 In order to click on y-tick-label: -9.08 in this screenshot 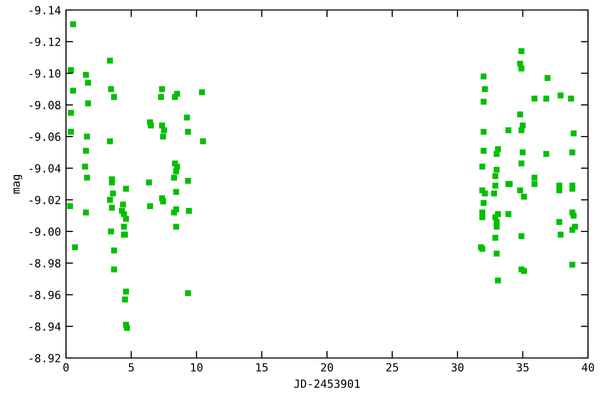, I will do `click(45, 105)`.